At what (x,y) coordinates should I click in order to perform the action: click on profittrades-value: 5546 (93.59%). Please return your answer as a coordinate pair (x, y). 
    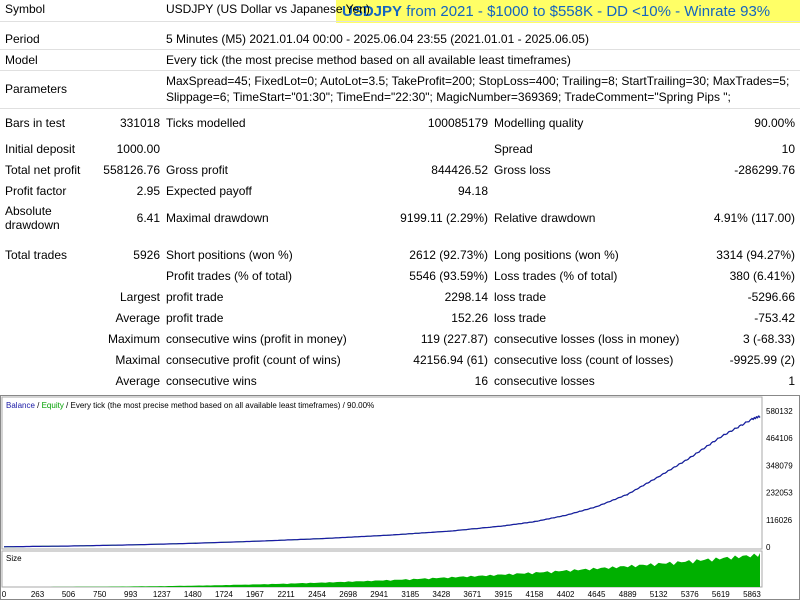
    Looking at the image, I should click on (448, 276).